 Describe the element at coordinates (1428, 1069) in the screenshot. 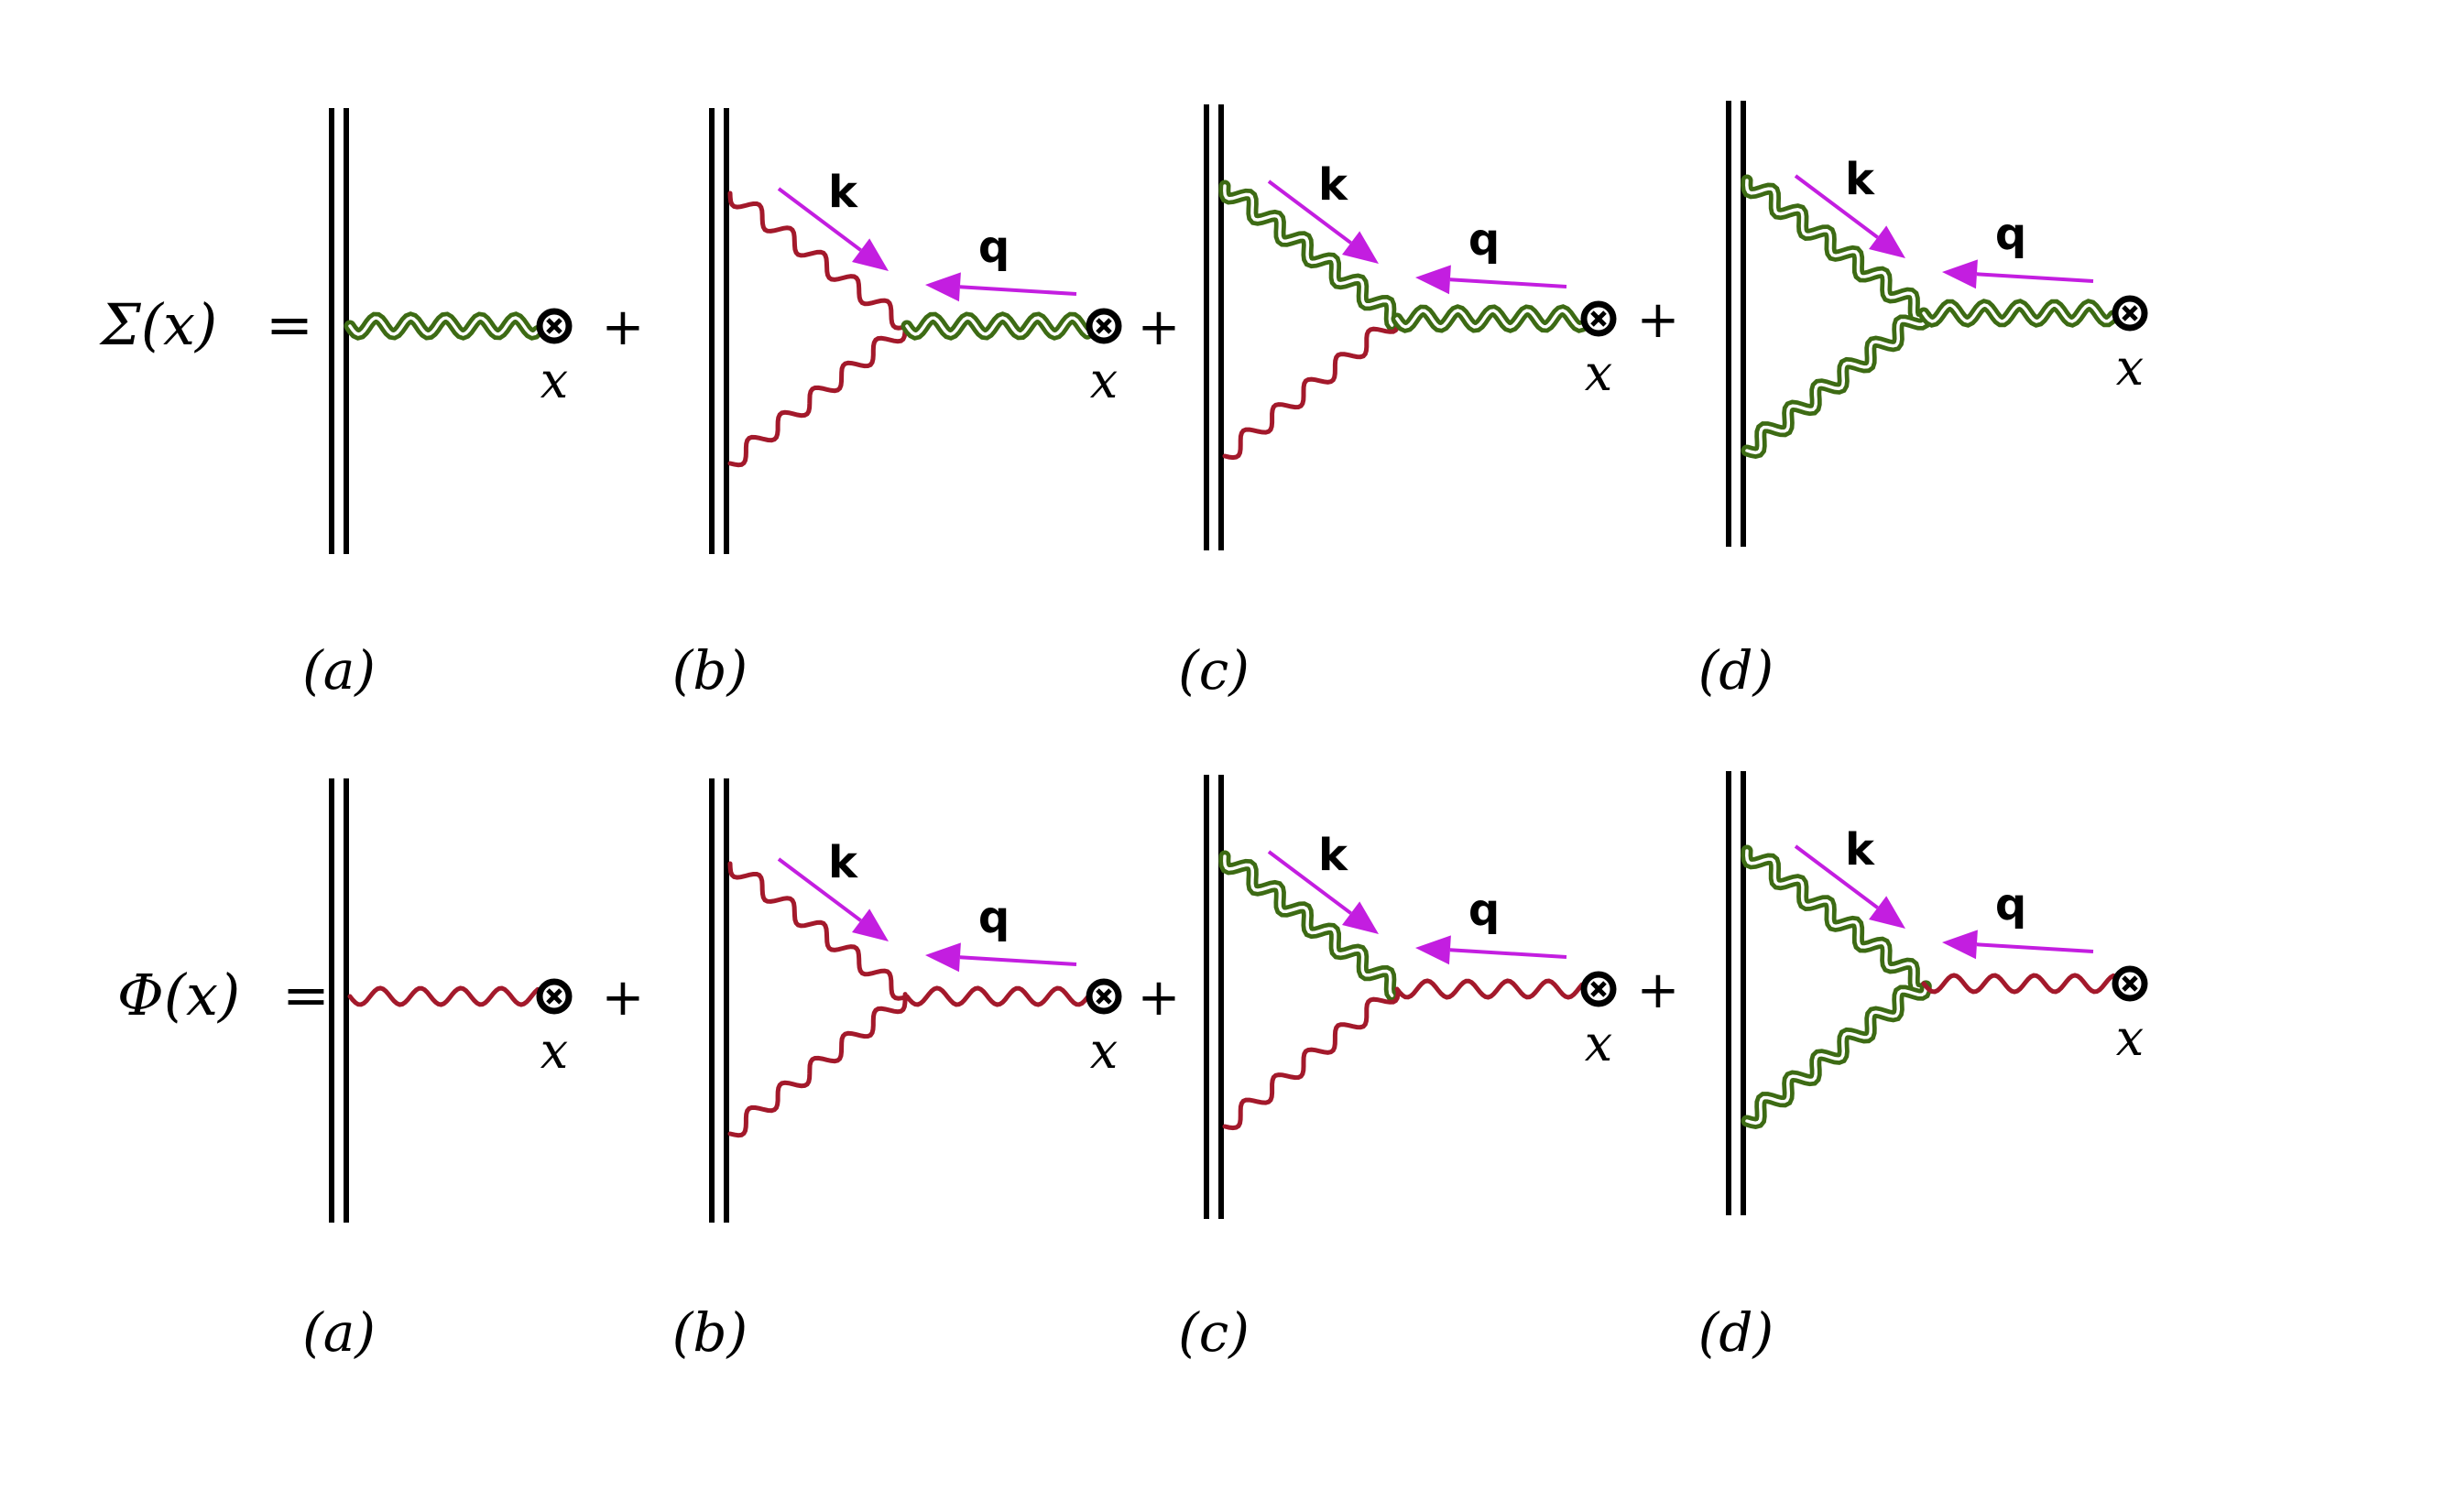

I see `panel-phi-2: k q x + (c)` at that location.